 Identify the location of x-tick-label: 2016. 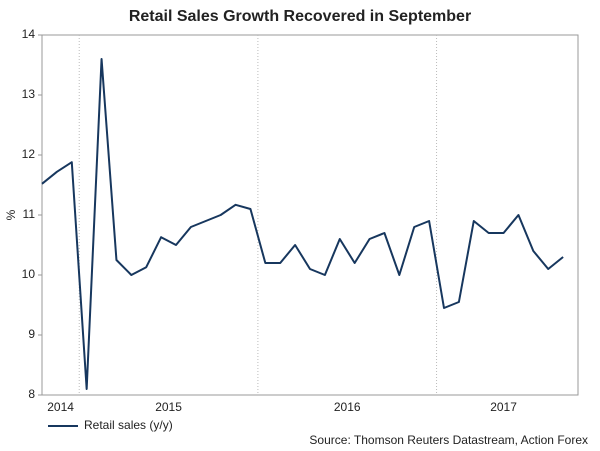
(347, 407).